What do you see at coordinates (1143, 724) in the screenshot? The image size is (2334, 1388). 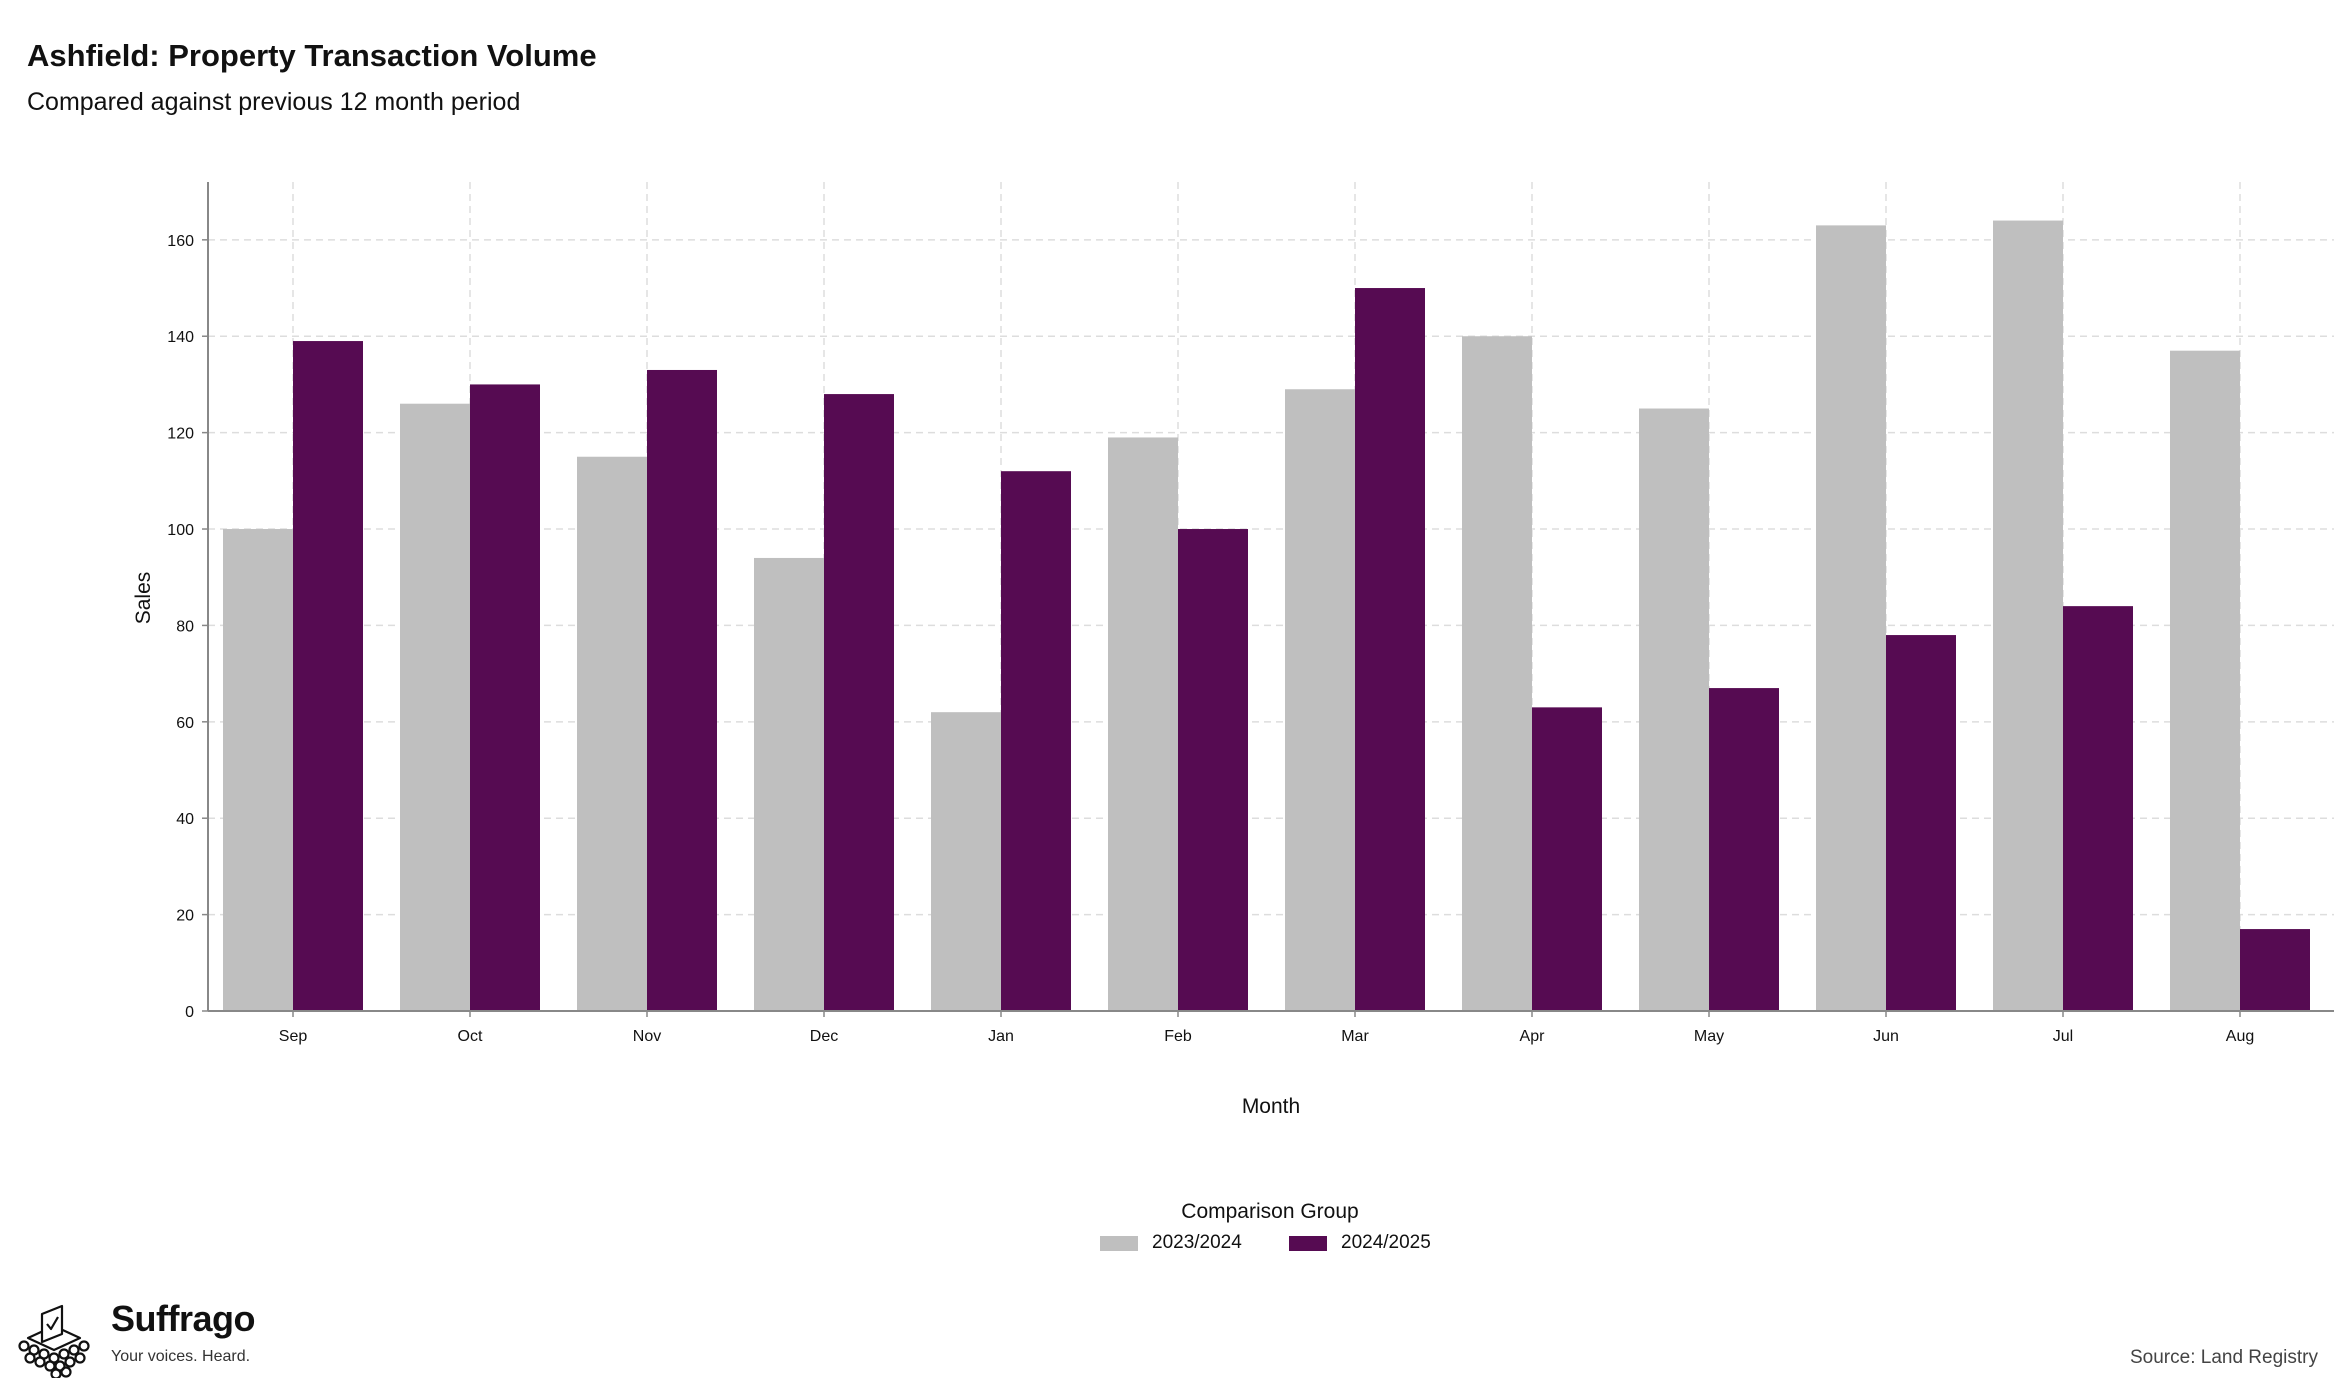 I see `bar-2023-2024-feb` at bounding box center [1143, 724].